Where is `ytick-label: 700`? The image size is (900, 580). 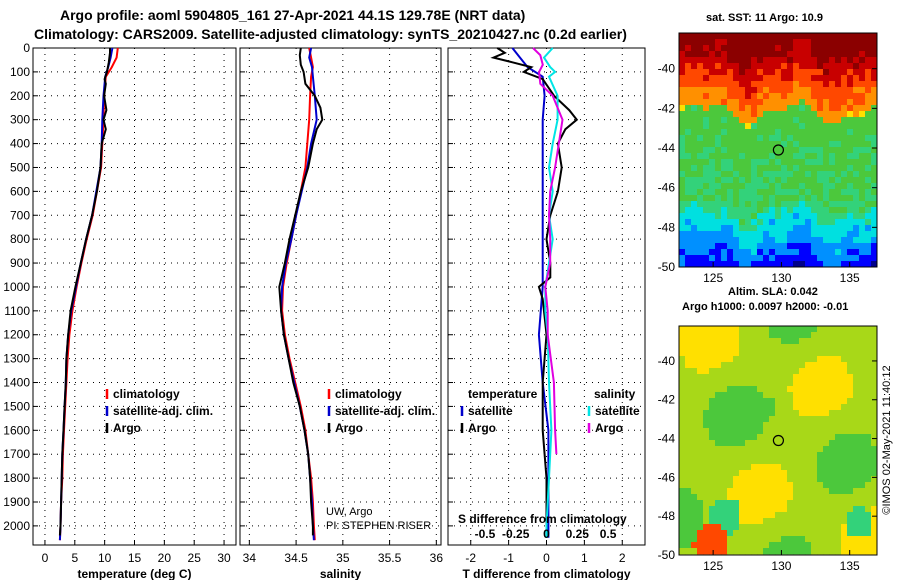
ytick-label: 700 is located at coordinates (20, 215).